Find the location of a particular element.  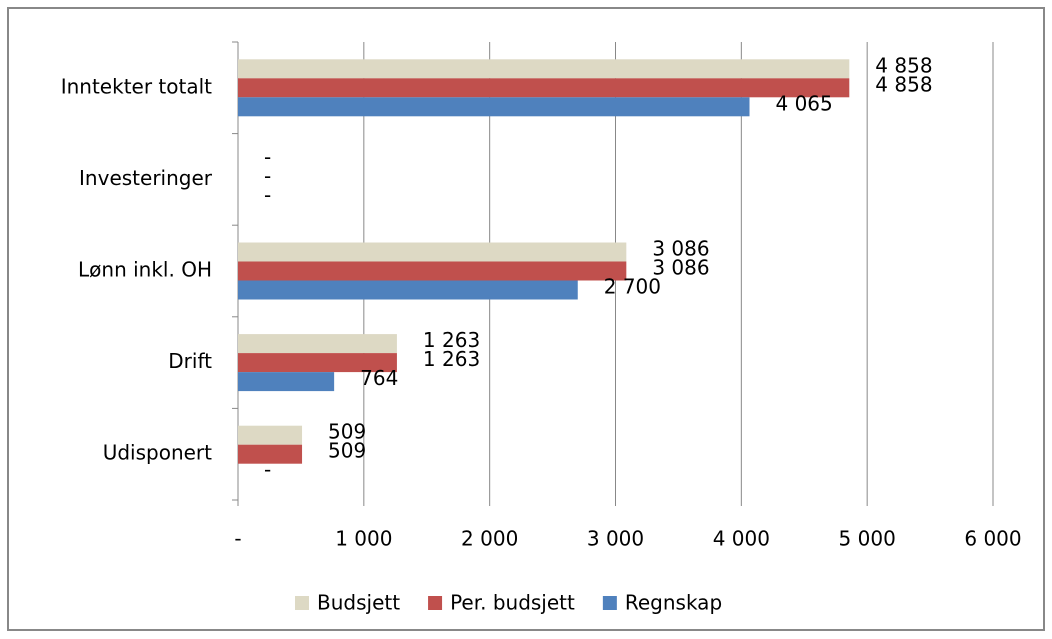

y-tick-label: Investeringer is located at coordinates (146, 178).